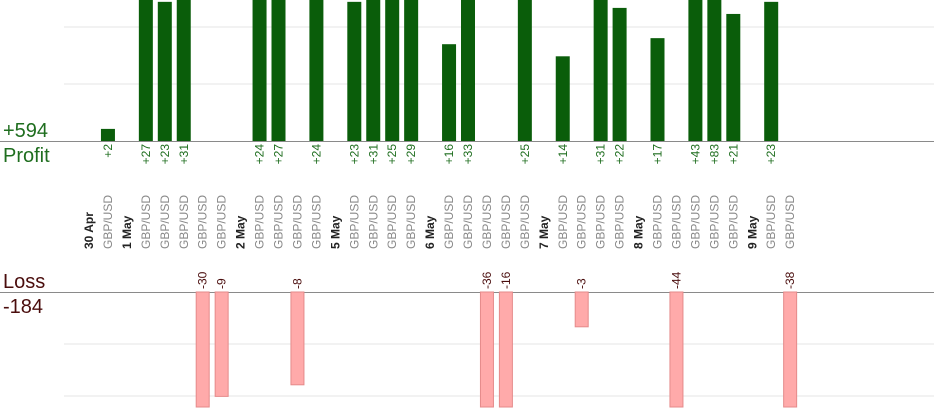  Describe the element at coordinates (411, 154) in the screenshot. I see `profit-value-label: +29` at that location.